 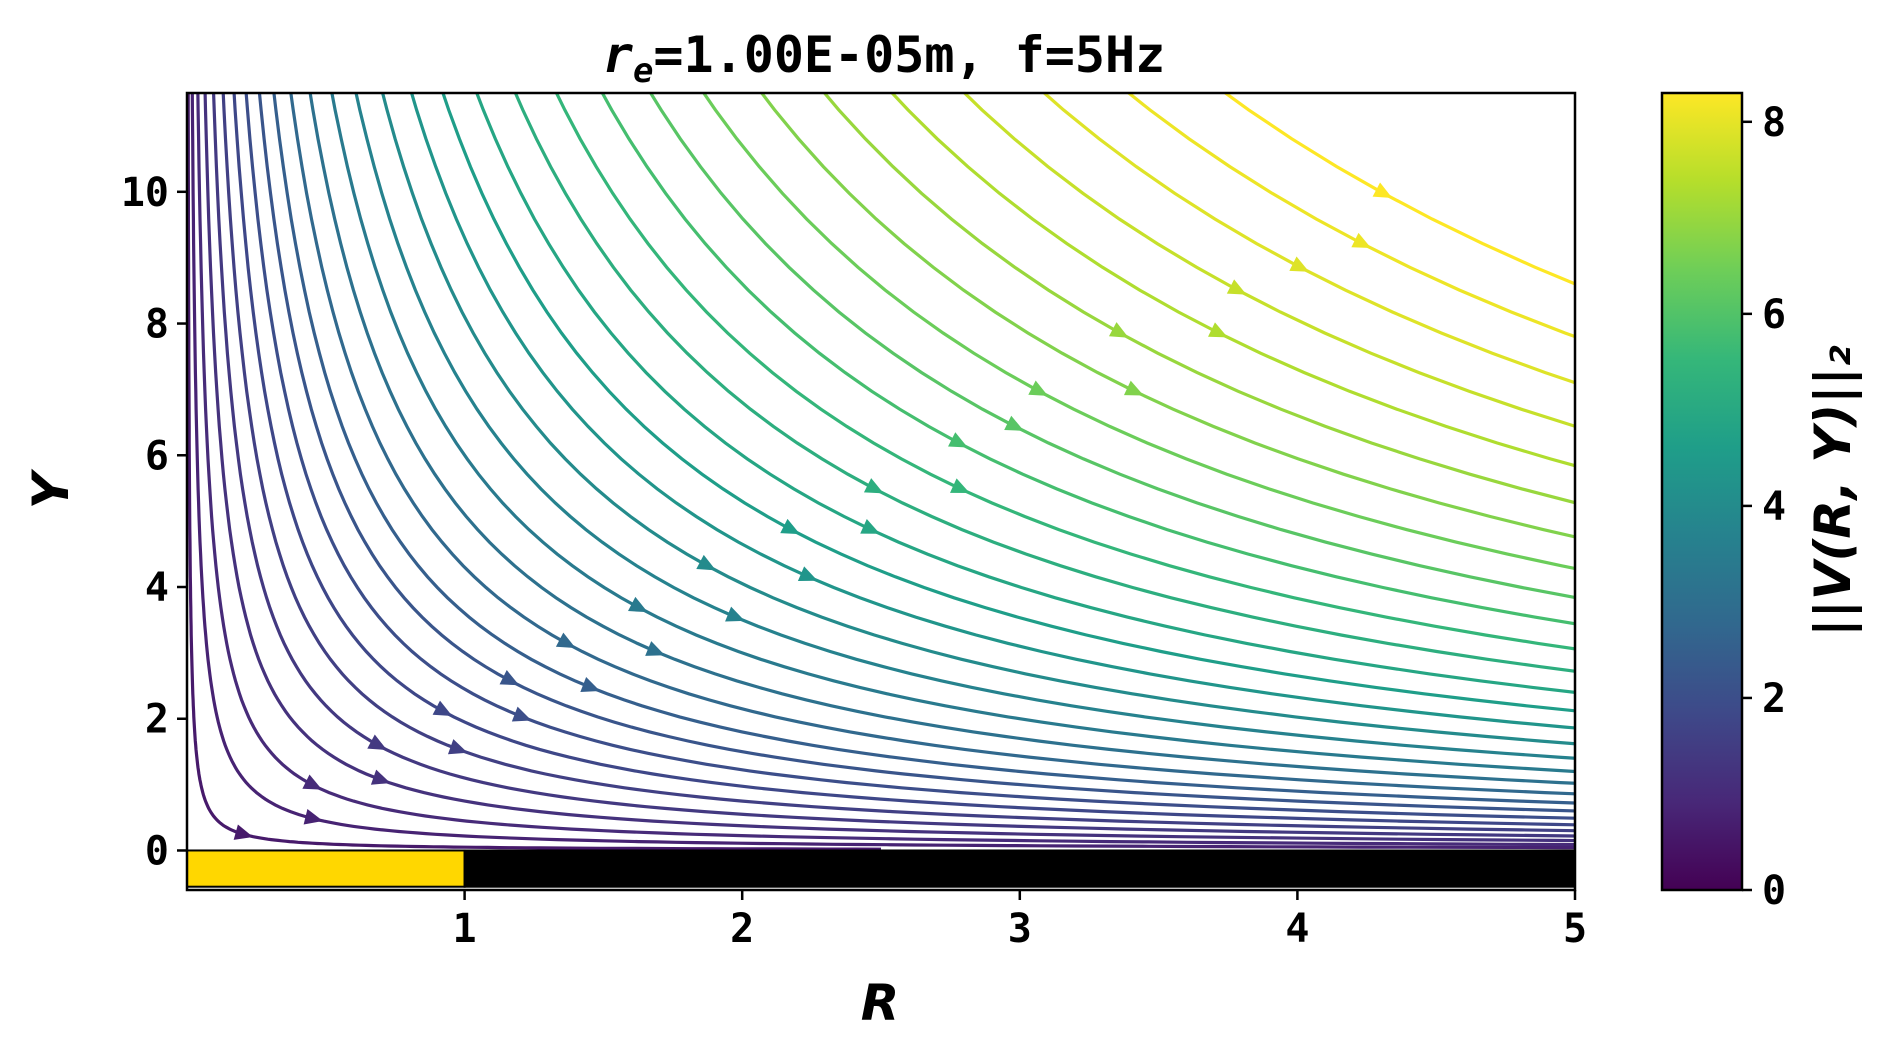 What do you see at coordinates (1774, 699) in the screenshot?
I see `colorbar-tick-label: 2` at bounding box center [1774, 699].